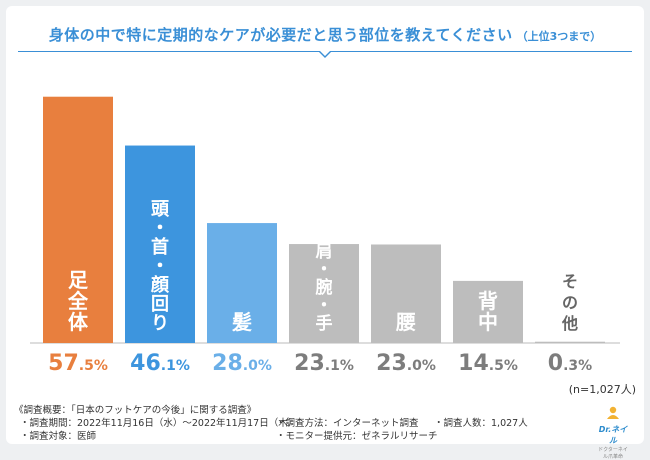  I want to click on bar-5-category-char: 腰, so click(405, 322).